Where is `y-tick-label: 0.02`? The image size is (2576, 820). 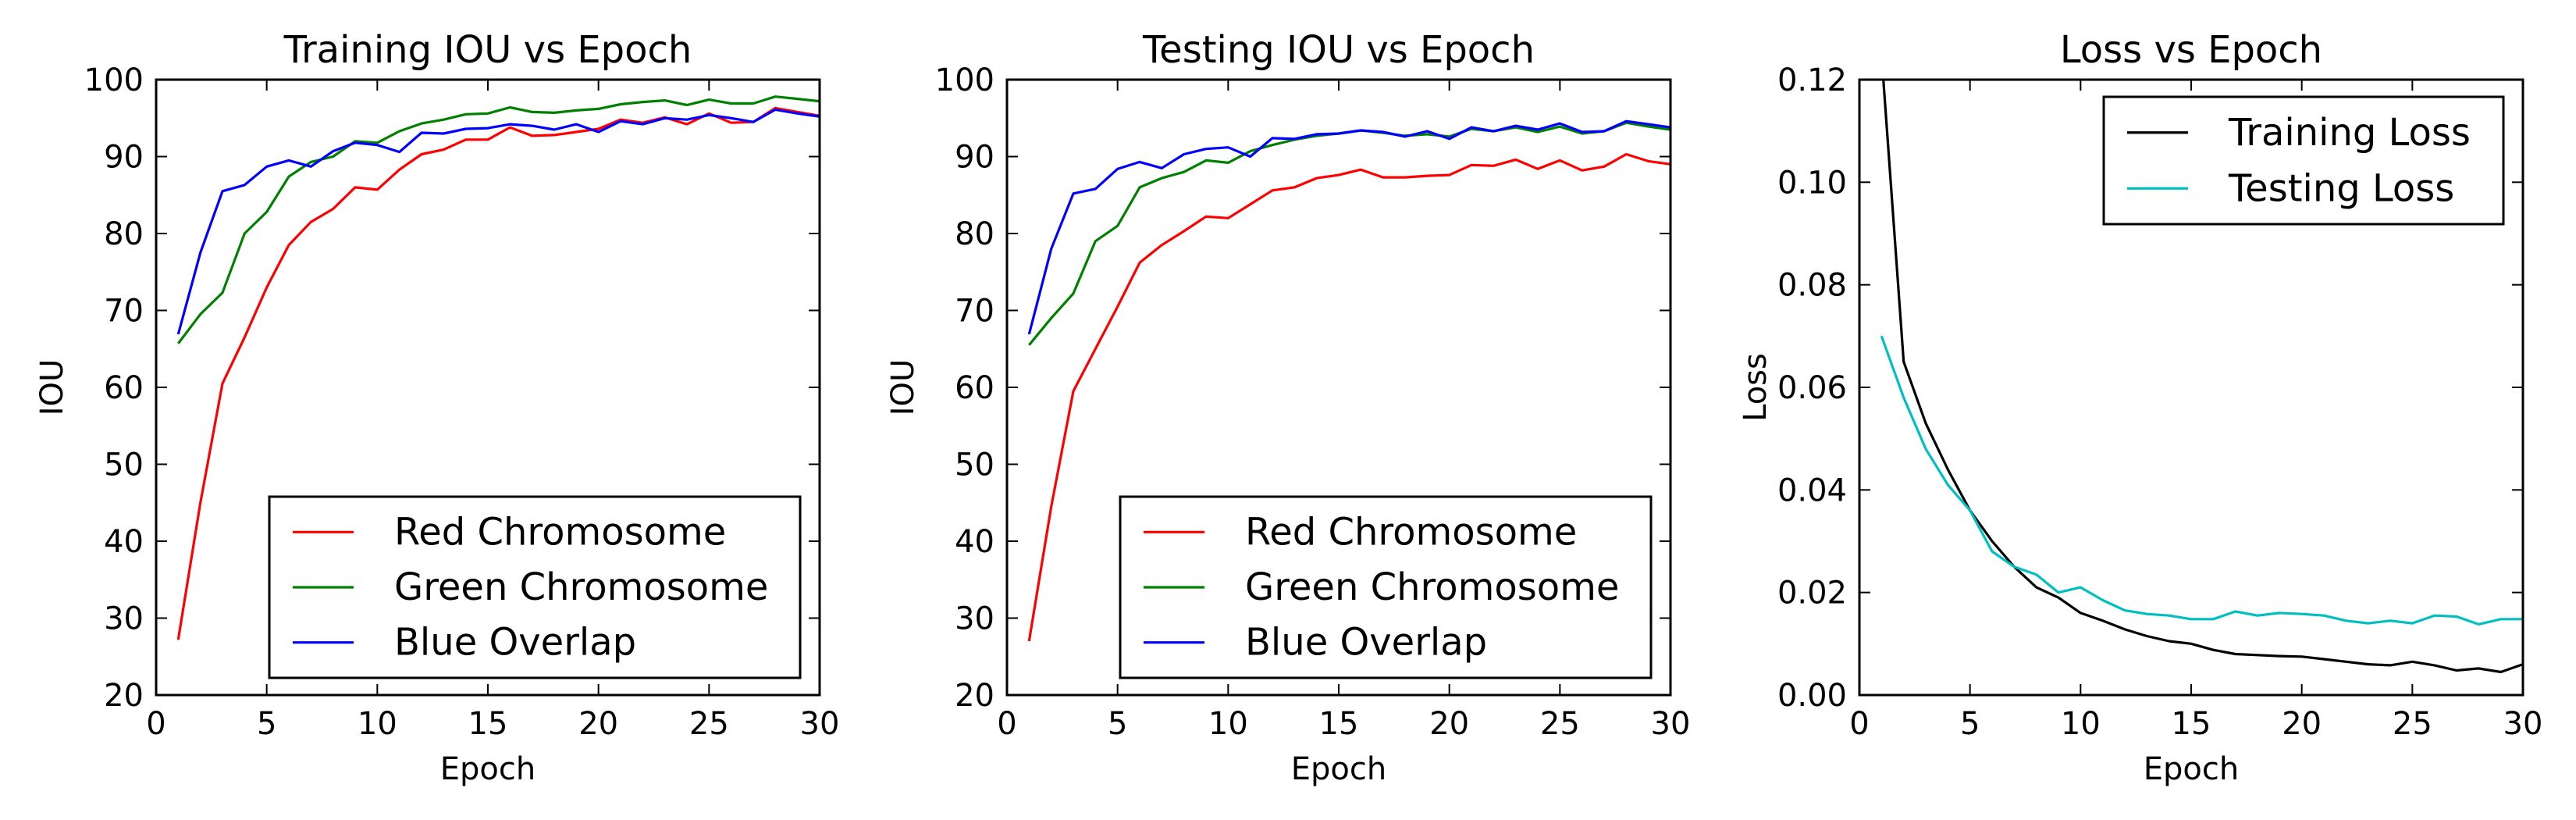
y-tick-label: 0.02 is located at coordinates (1812, 593).